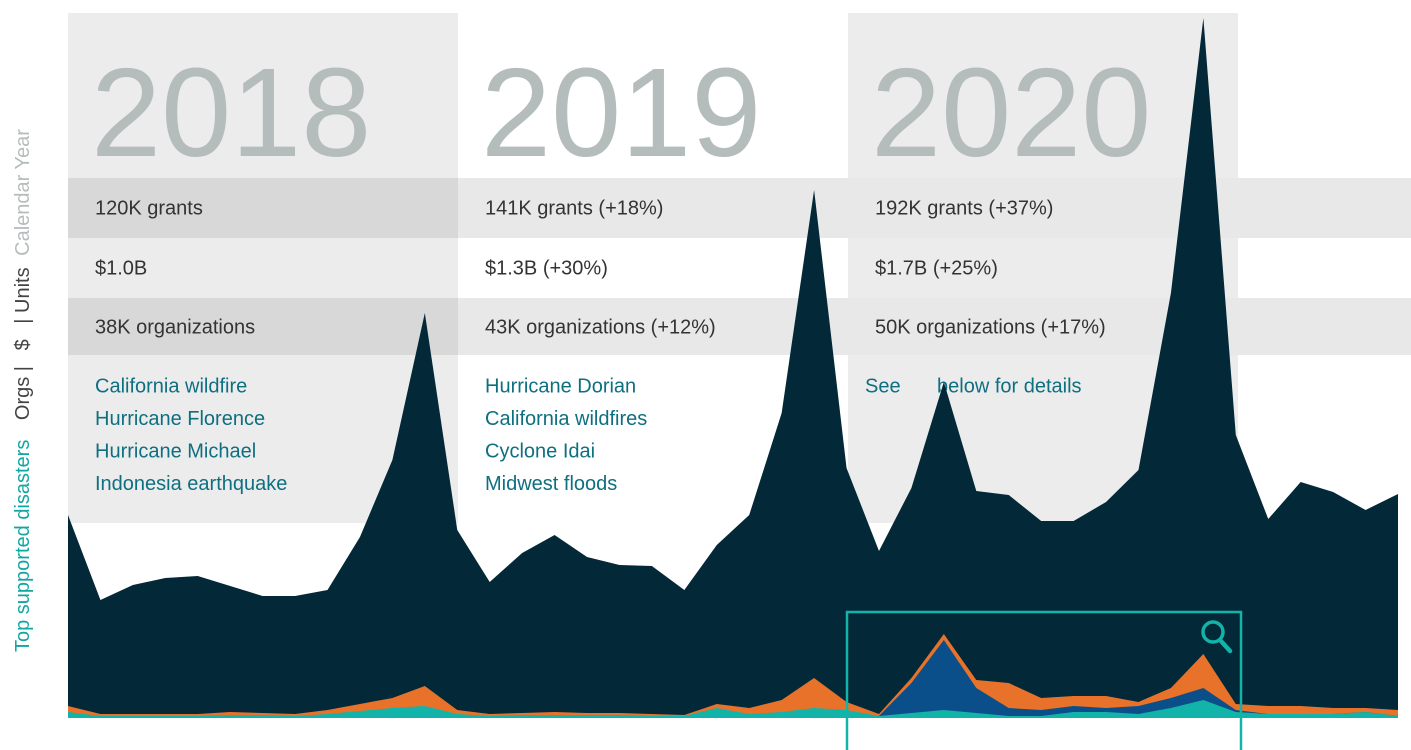 The height and width of the screenshot is (750, 1411). Describe the element at coordinates (990, 327) in the screenshot. I see `orgs: 50K organizations (+17%)` at that location.